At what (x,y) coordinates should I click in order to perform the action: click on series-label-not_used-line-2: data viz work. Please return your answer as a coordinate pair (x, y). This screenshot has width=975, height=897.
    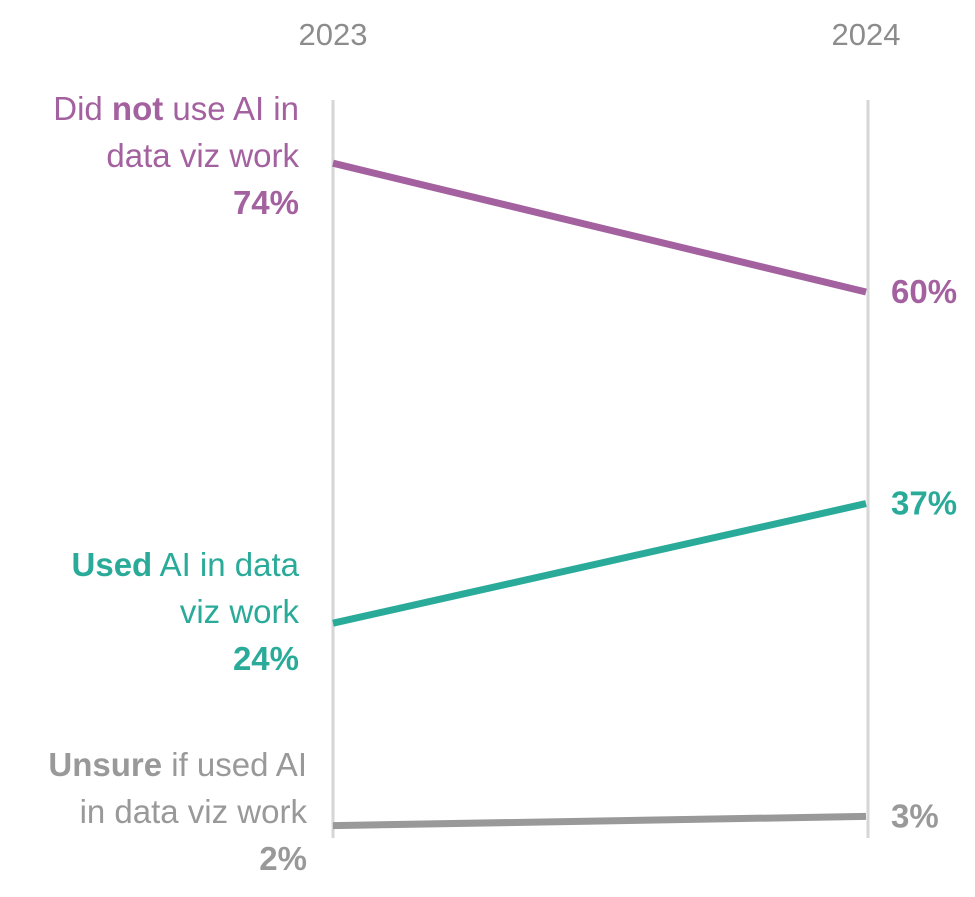
    Looking at the image, I should click on (202, 155).